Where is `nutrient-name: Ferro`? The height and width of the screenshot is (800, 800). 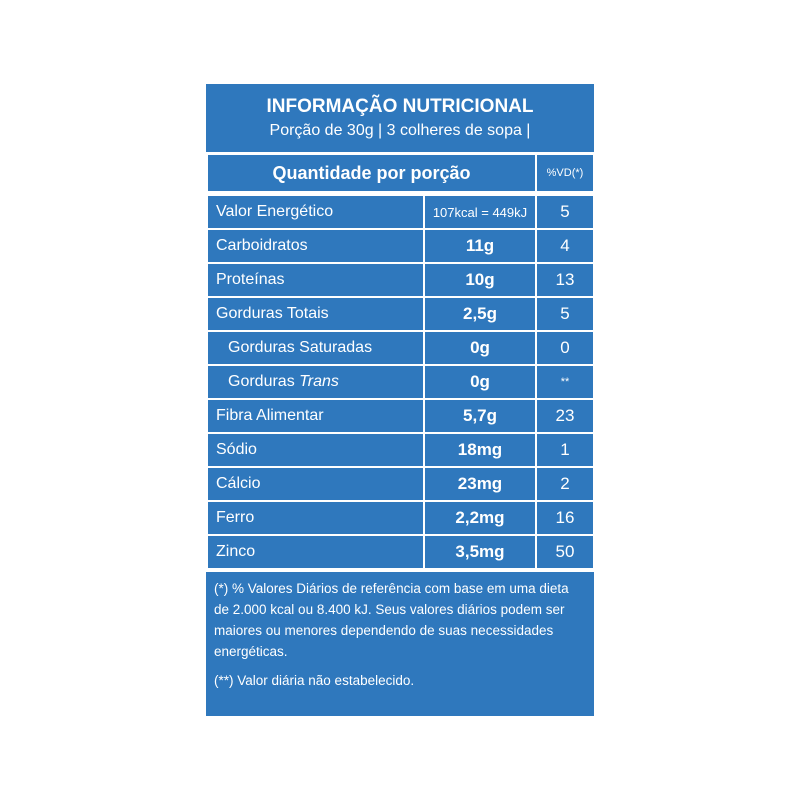
nutrient-name: Ferro is located at coordinates (315, 518).